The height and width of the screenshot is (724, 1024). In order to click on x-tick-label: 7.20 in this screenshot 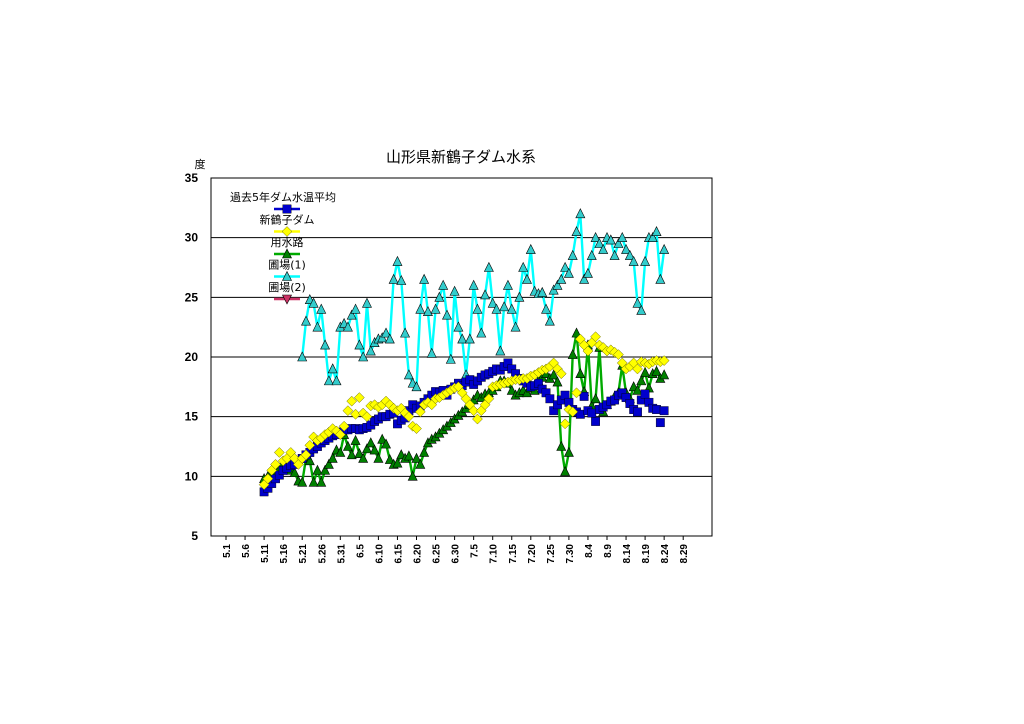, I will do `click(532, 554)`.